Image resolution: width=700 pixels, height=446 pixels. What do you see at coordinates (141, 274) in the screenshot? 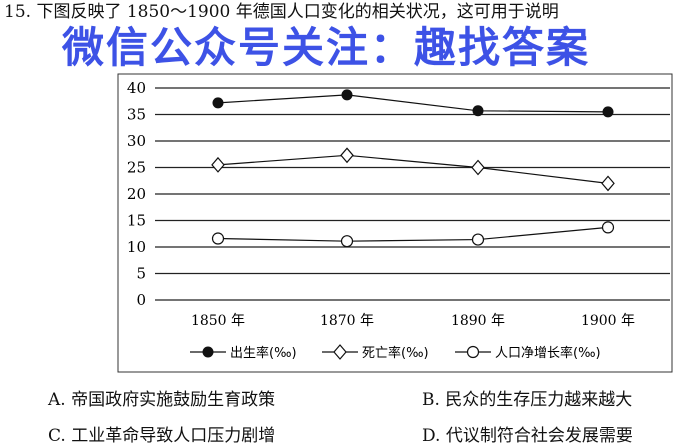
I see `y-tick-label: 5` at bounding box center [141, 274].